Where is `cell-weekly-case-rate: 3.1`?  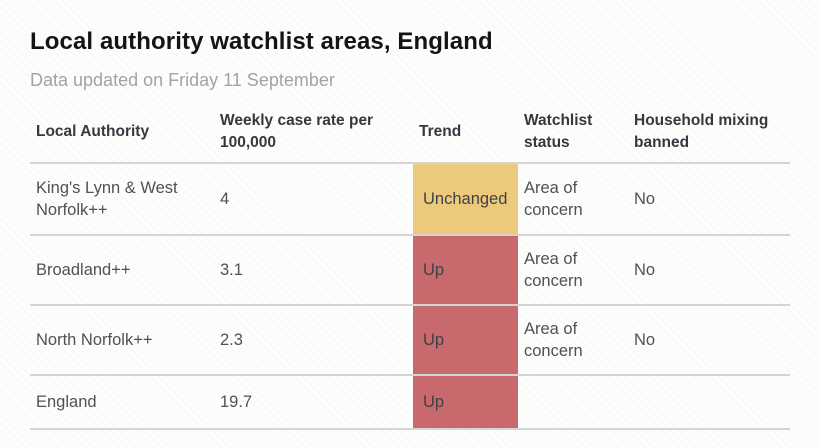
cell-weekly-case-rate: 3.1 is located at coordinates (313, 271).